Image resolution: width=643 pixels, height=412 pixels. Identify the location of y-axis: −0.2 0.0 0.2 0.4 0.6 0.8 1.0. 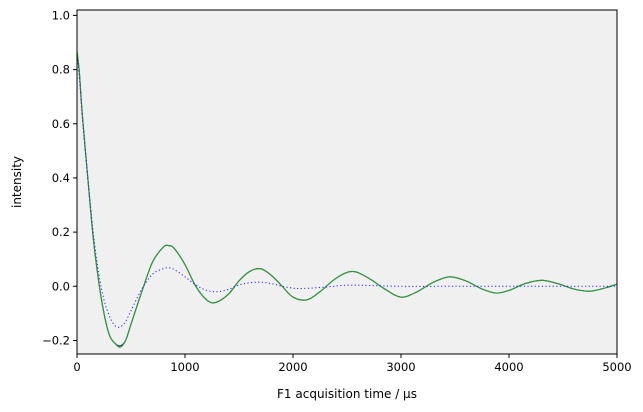
(59, 177).